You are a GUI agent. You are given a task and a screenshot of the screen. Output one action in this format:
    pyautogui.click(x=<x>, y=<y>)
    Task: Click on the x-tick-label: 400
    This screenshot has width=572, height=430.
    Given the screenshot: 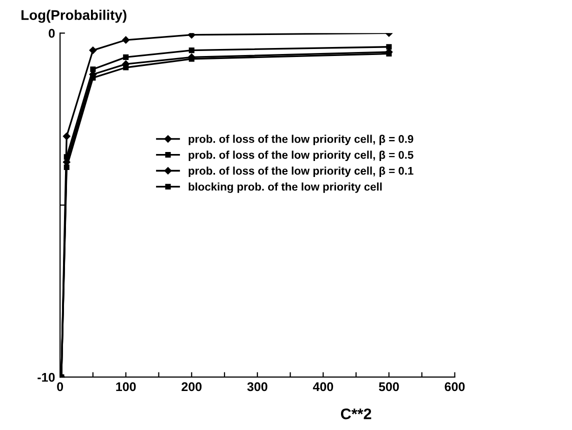 What is the action you would take?
    pyautogui.click(x=323, y=387)
    